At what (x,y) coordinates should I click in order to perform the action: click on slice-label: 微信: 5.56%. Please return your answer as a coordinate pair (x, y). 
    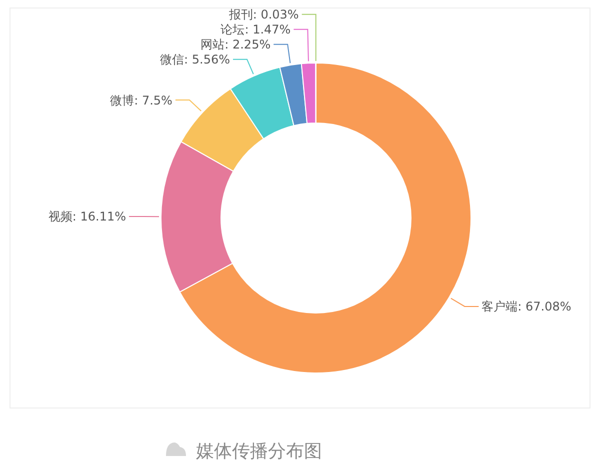
    Looking at the image, I should click on (195, 59).